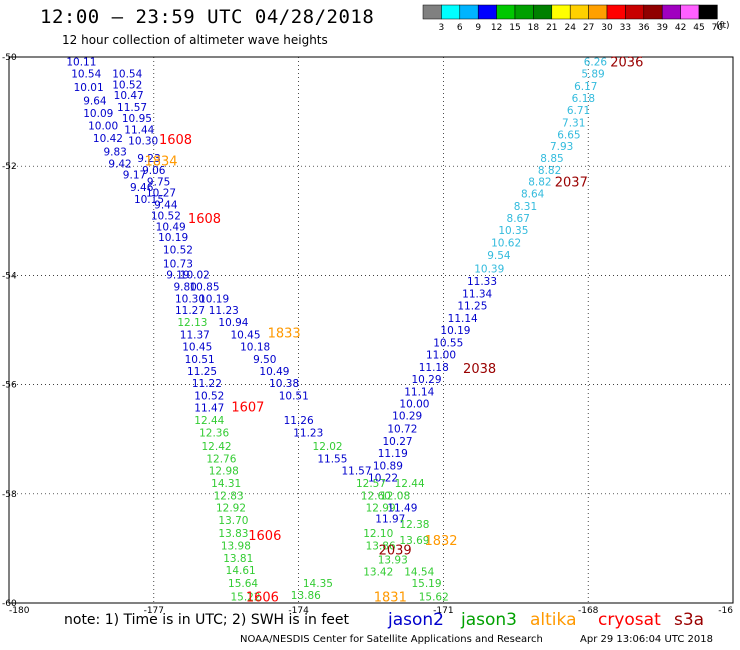  What do you see at coordinates (233, 323) in the screenshot?
I see `swh-value: 10.94` at bounding box center [233, 323].